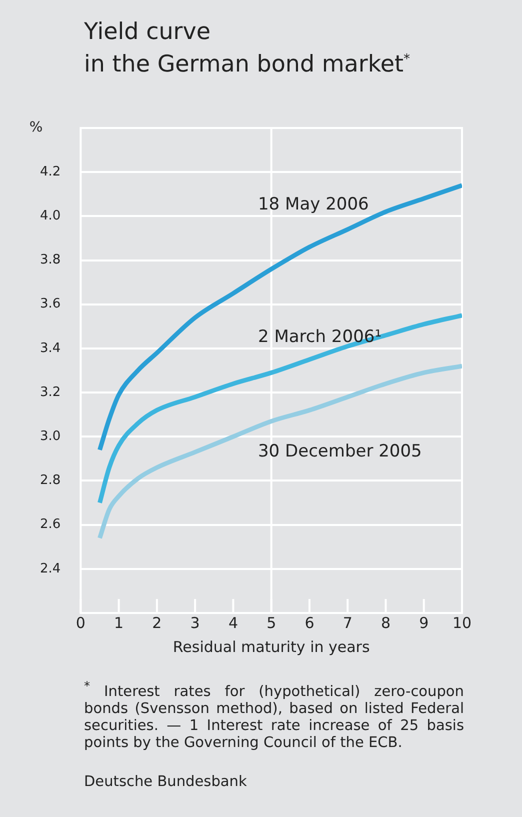 This screenshot has height=817, width=522. What do you see at coordinates (320, 336) in the screenshot?
I see `series-label: 2 March 2006¹` at bounding box center [320, 336].